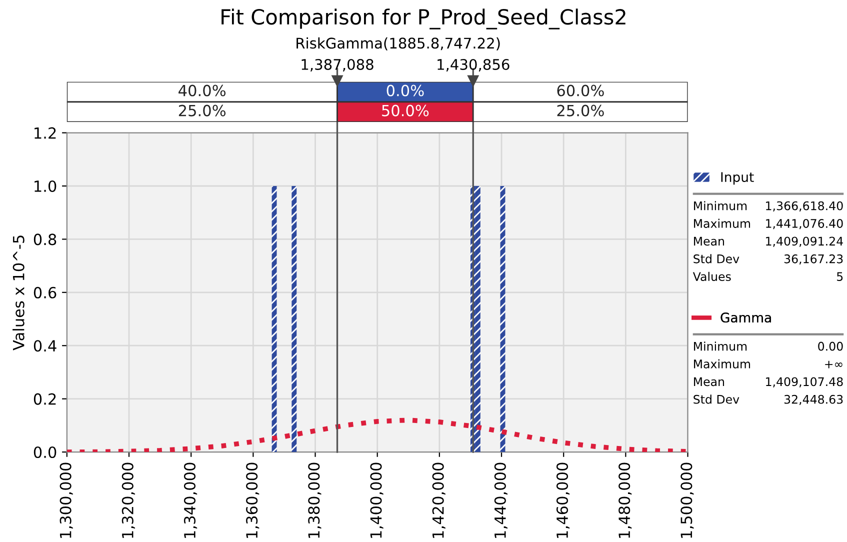  Describe the element at coordinates (315, 500) in the screenshot. I see `x-tick-label: 1,380,000` at that location.